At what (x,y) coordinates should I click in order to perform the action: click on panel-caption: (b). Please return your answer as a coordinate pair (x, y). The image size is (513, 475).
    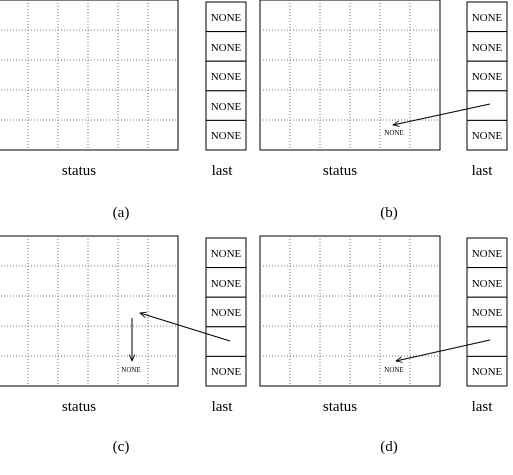
    Looking at the image, I should click on (389, 213).